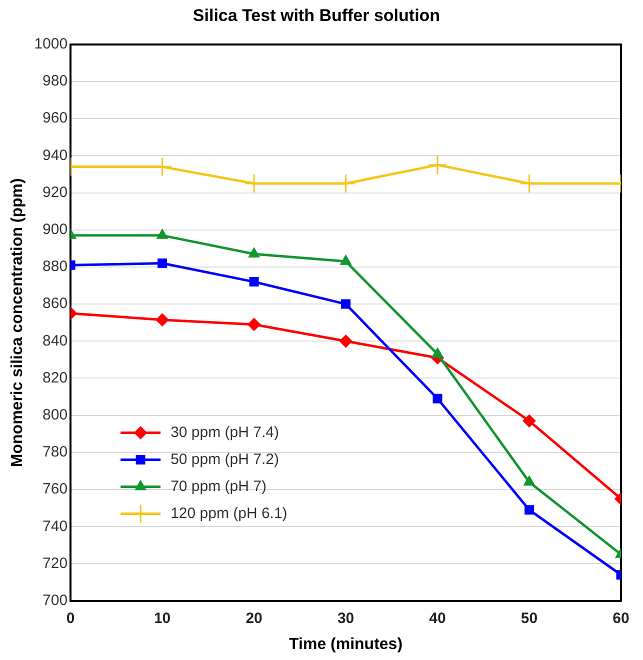 Image resolution: width=643 pixels, height=660 pixels. Describe the element at coordinates (316, 15) in the screenshot. I see `chart-title: Silica Test with Buffer solution` at that location.